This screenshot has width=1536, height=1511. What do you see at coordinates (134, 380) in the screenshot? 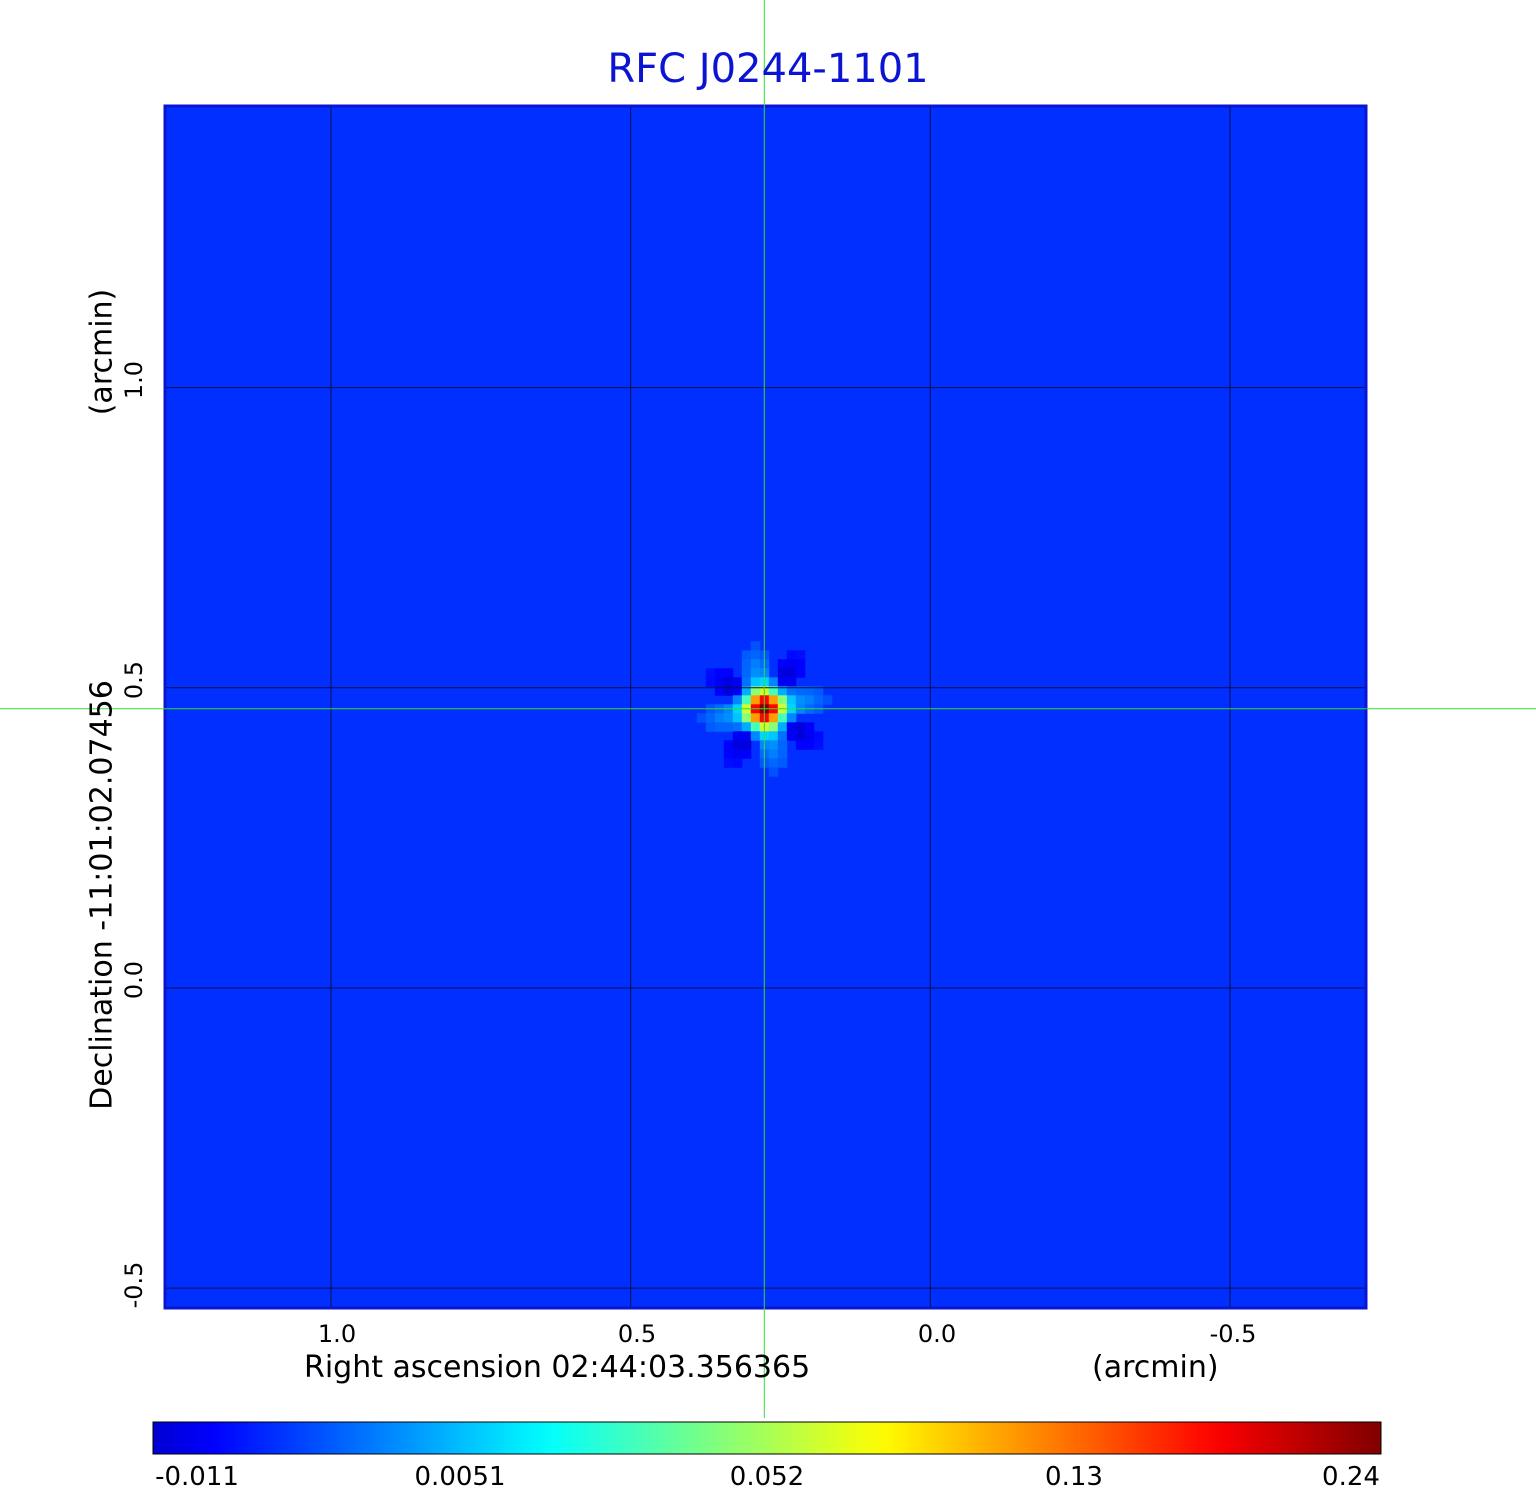
I see `y-tick-label: 1.0` at bounding box center [134, 380].